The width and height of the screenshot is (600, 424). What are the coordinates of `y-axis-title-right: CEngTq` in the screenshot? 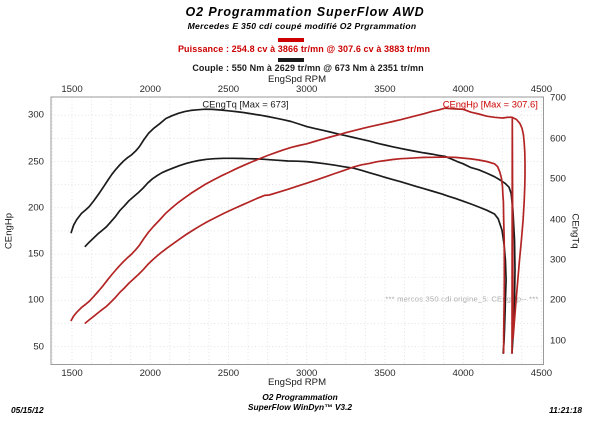 It's located at (575, 231).